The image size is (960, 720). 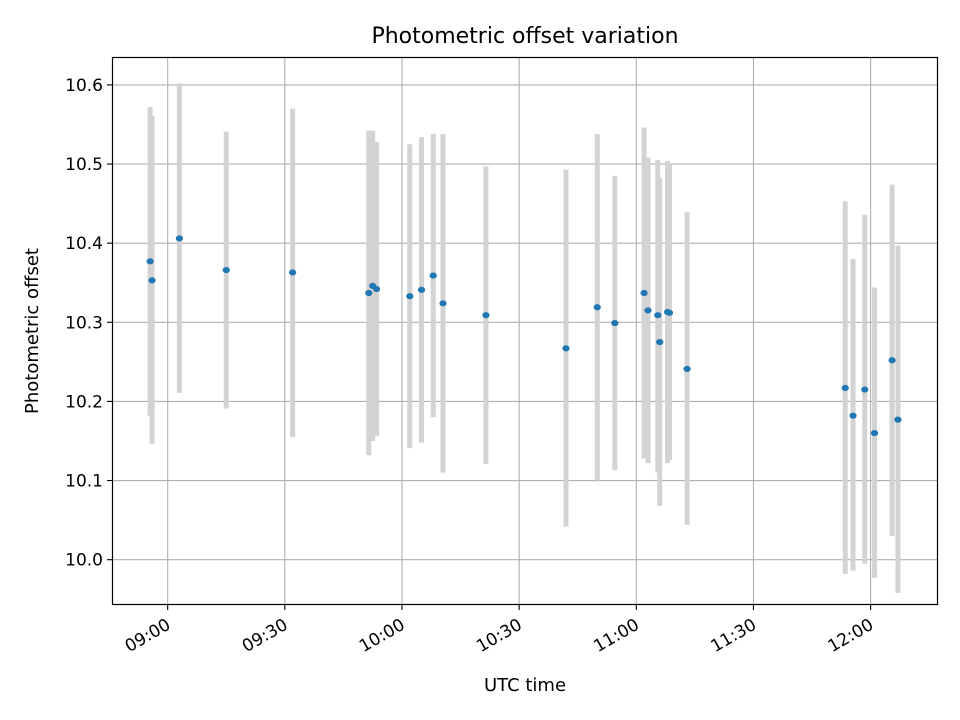 I want to click on y-tick-label: 10.6, so click(x=84, y=86).